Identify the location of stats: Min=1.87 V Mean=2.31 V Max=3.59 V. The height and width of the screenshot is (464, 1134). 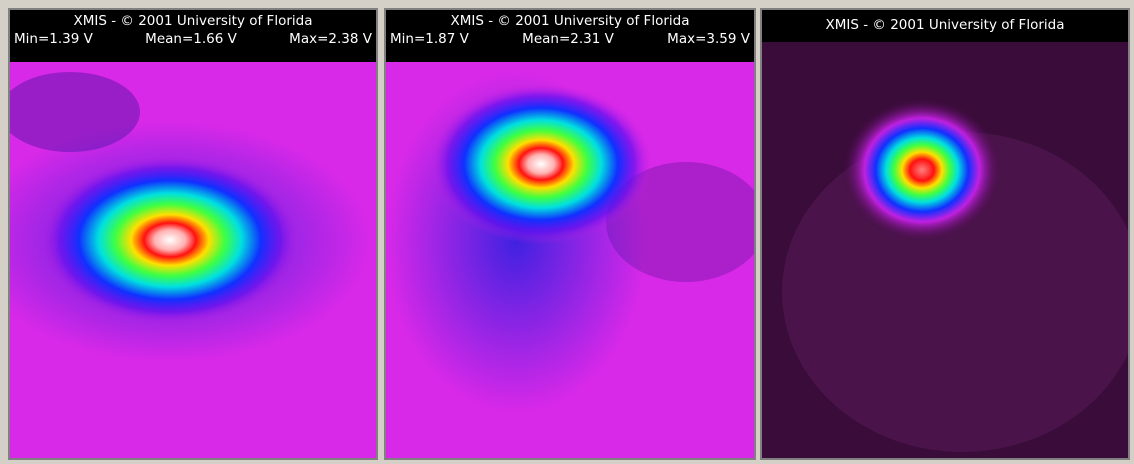
(570, 39).